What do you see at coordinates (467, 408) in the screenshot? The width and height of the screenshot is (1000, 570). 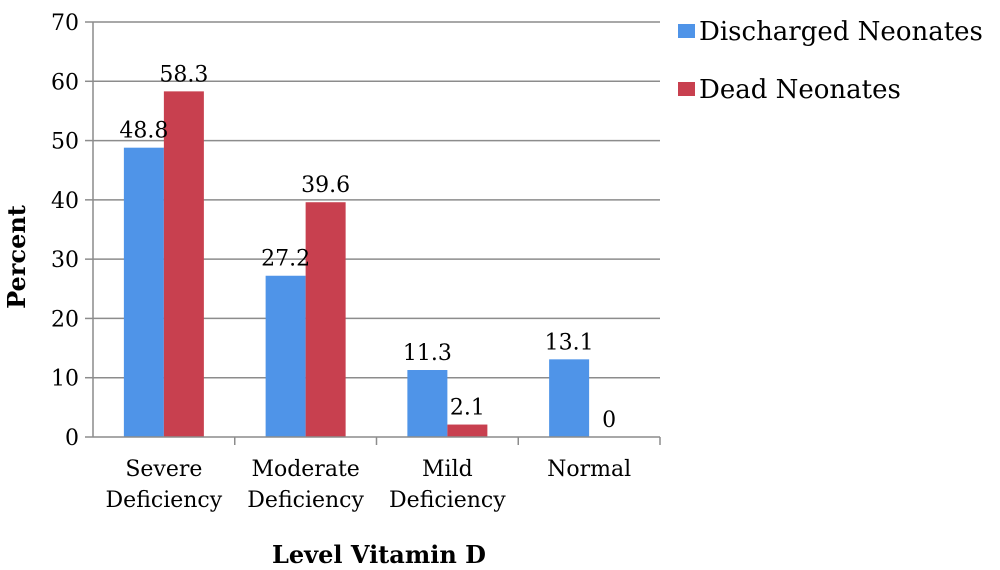 I see `data-label: 2.1` at bounding box center [467, 408].